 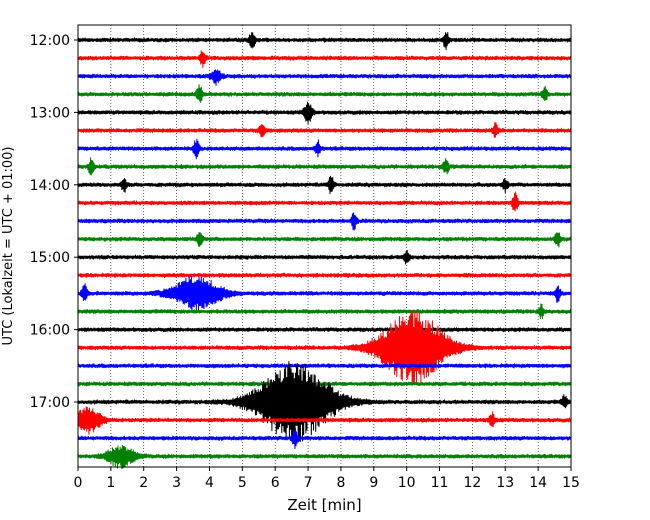 I want to click on x-tick-label: 9, so click(x=373, y=483).